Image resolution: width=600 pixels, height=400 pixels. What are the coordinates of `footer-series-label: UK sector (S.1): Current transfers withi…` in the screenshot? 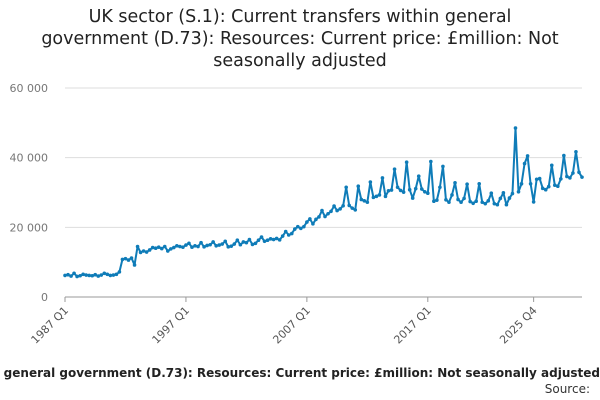 It's located at (300, 373).